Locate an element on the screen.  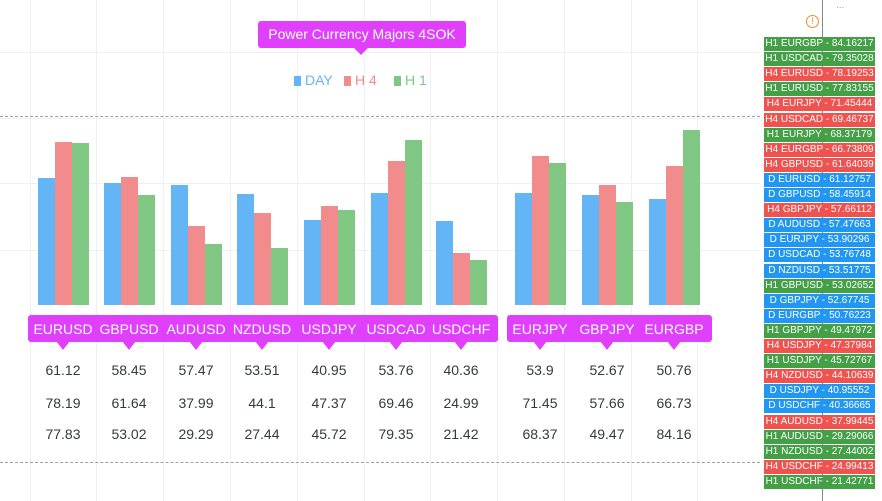
pointer-gbpjpy is located at coordinates (607, 345).